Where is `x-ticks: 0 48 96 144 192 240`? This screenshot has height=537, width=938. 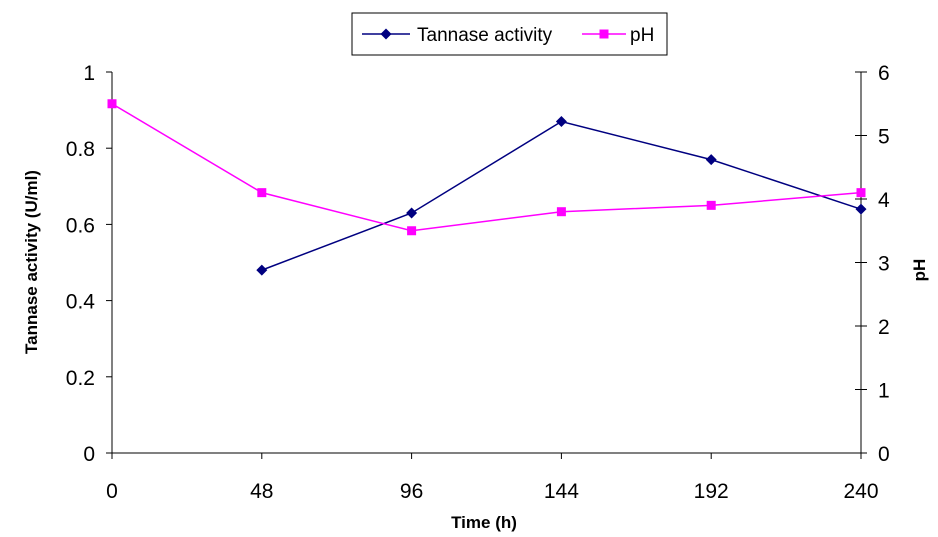
x-ticks: 0 48 96 144 192 240 is located at coordinates (492, 478).